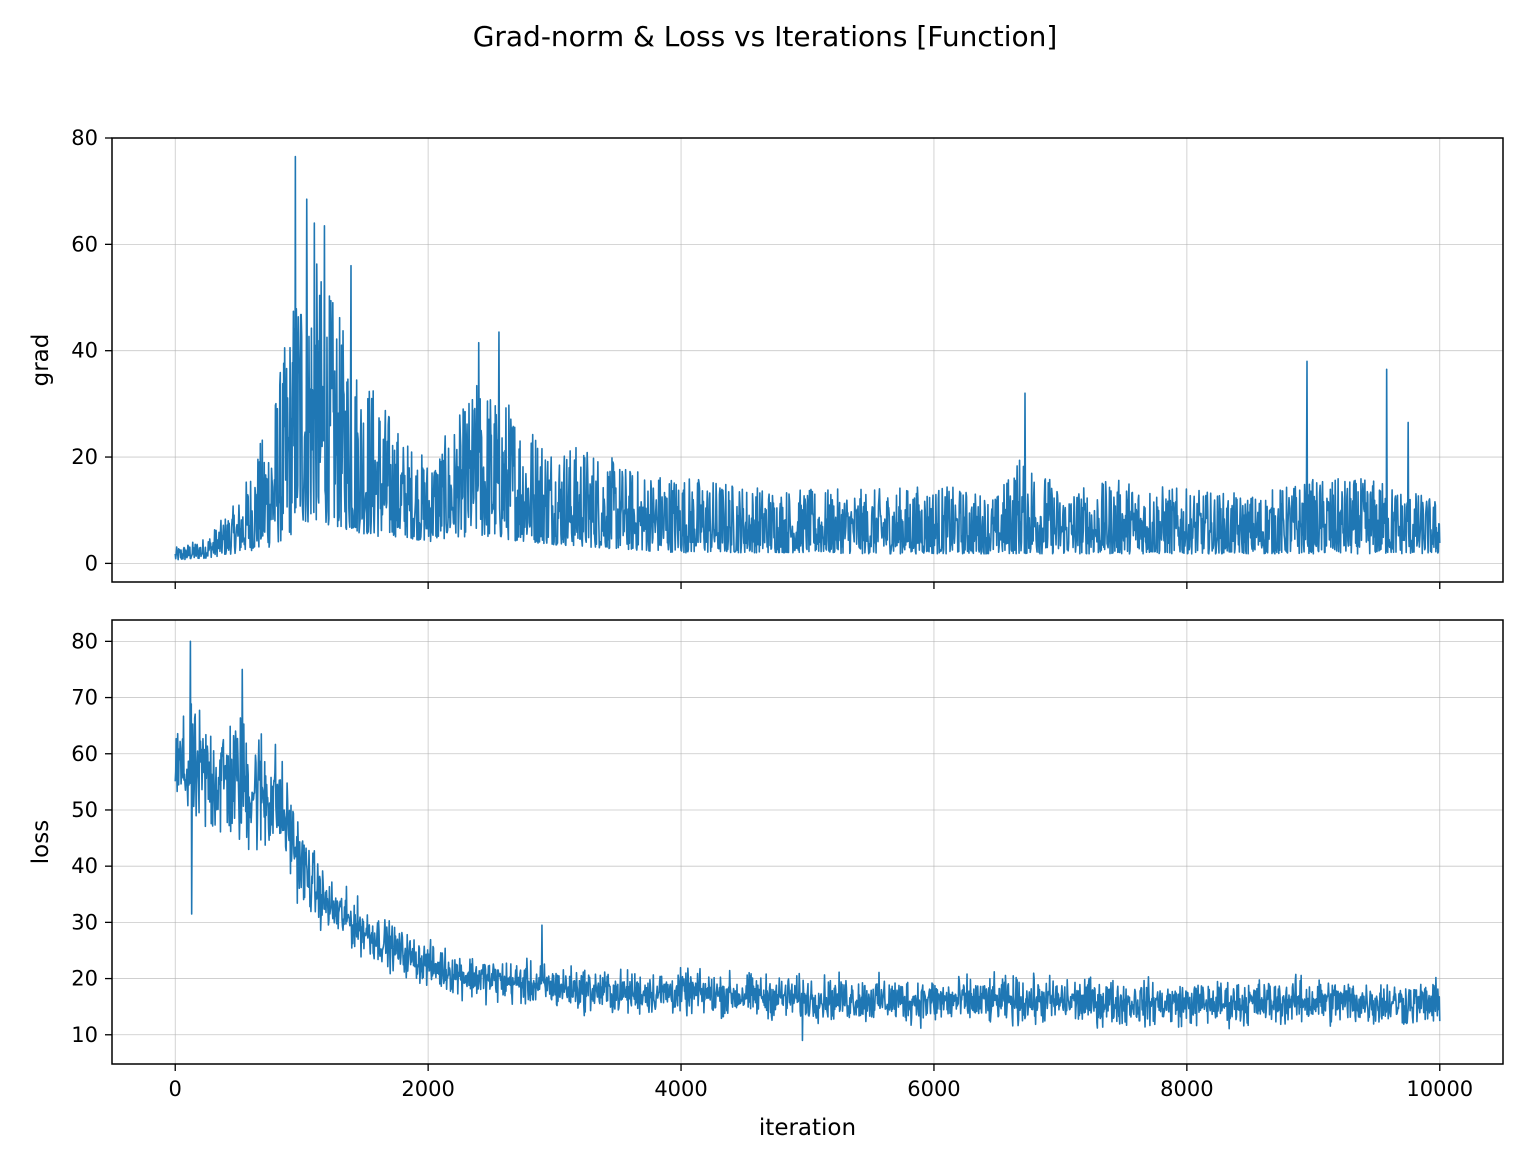 This screenshot has height=1170, width=1530. Describe the element at coordinates (427, 1089) in the screenshot. I see `x-tick-label: 2000` at that location.